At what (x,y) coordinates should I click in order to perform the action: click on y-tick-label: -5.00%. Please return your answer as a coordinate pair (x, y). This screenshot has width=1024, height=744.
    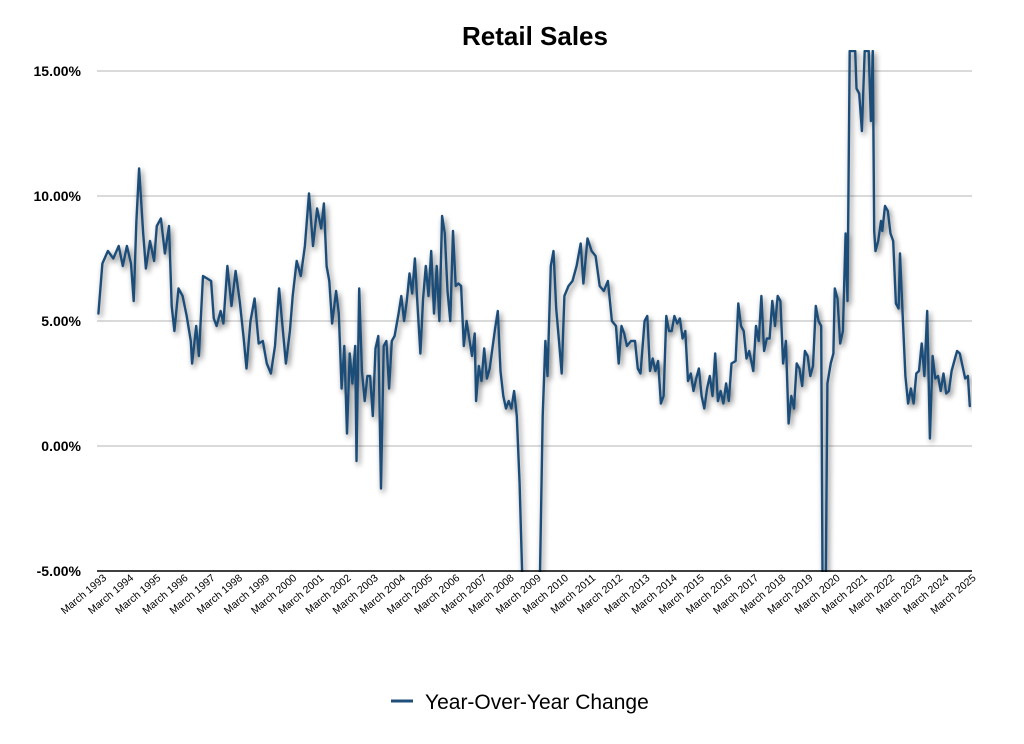
    Looking at the image, I should click on (59, 571).